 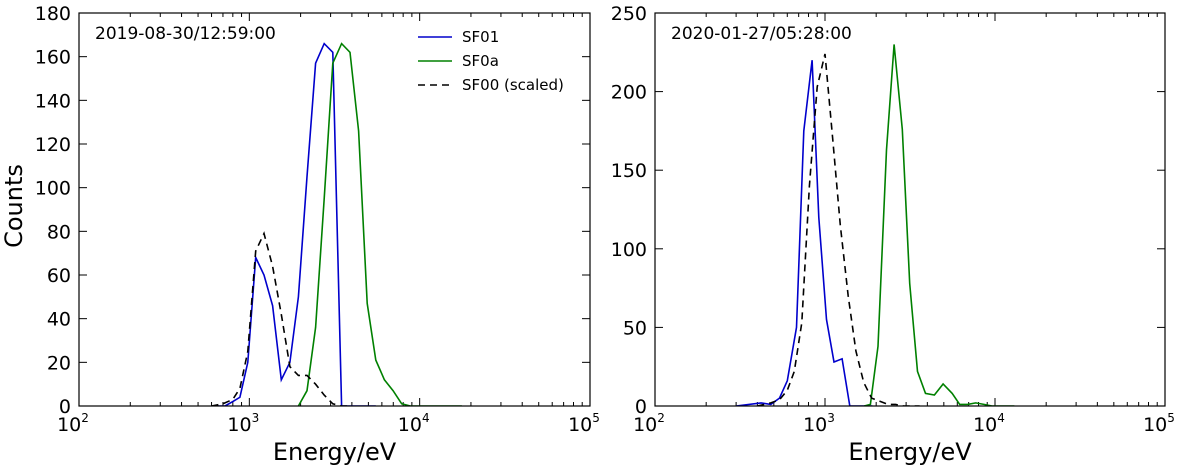 What do you see at coordinates (14, 206) in the screenshot?
I see `y-axis-label-left: Counts` at bounding box center [14, 206].